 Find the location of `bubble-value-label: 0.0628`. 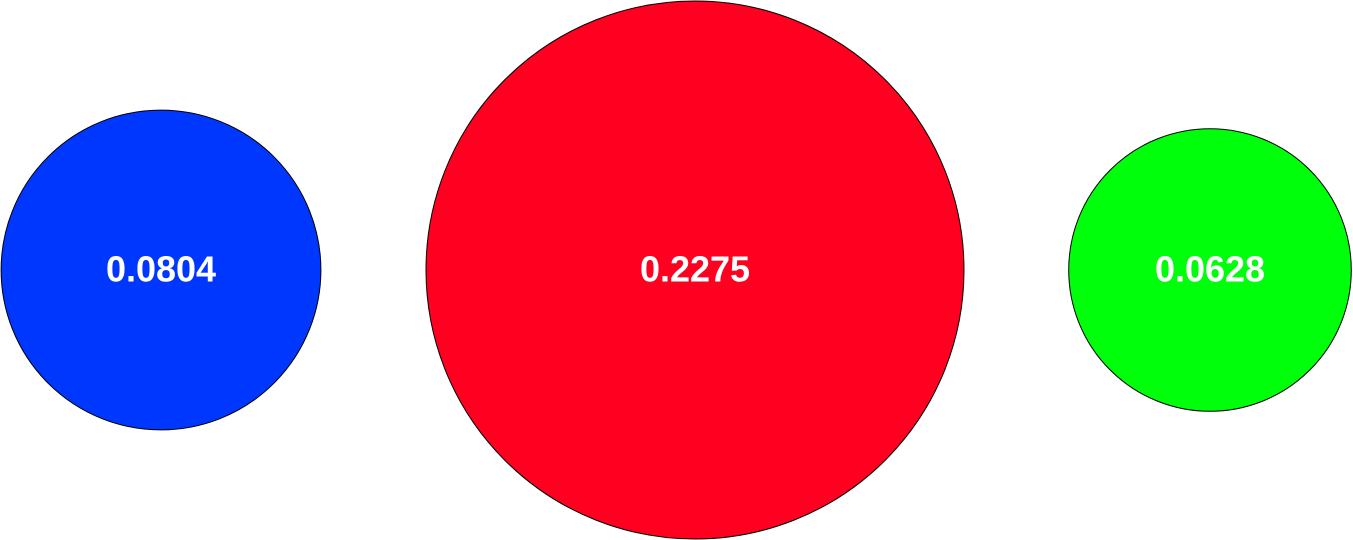

bubble-value-label: 0.0628 is located at coordinates (1210, 269).